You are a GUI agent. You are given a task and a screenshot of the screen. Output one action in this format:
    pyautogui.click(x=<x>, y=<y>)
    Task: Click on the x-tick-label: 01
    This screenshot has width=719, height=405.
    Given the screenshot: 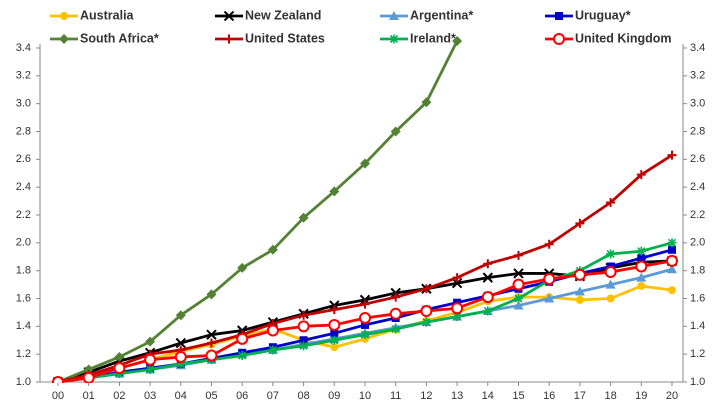 What is the action you would take?
    pyautogui.click(x=89, y=396)
    